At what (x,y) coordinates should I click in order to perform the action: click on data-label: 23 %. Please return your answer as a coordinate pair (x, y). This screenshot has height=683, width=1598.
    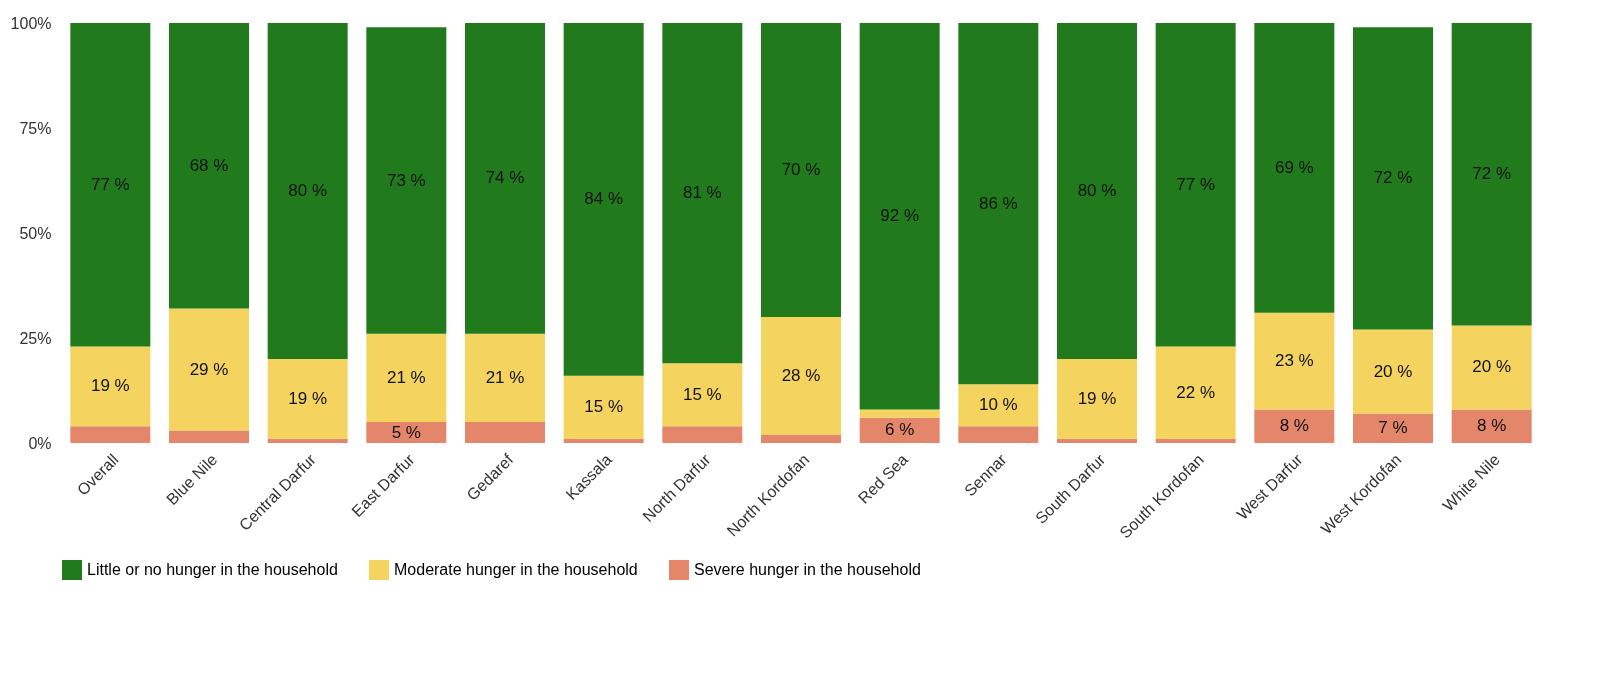
    Looking at the image, I should click on (1294, 361).